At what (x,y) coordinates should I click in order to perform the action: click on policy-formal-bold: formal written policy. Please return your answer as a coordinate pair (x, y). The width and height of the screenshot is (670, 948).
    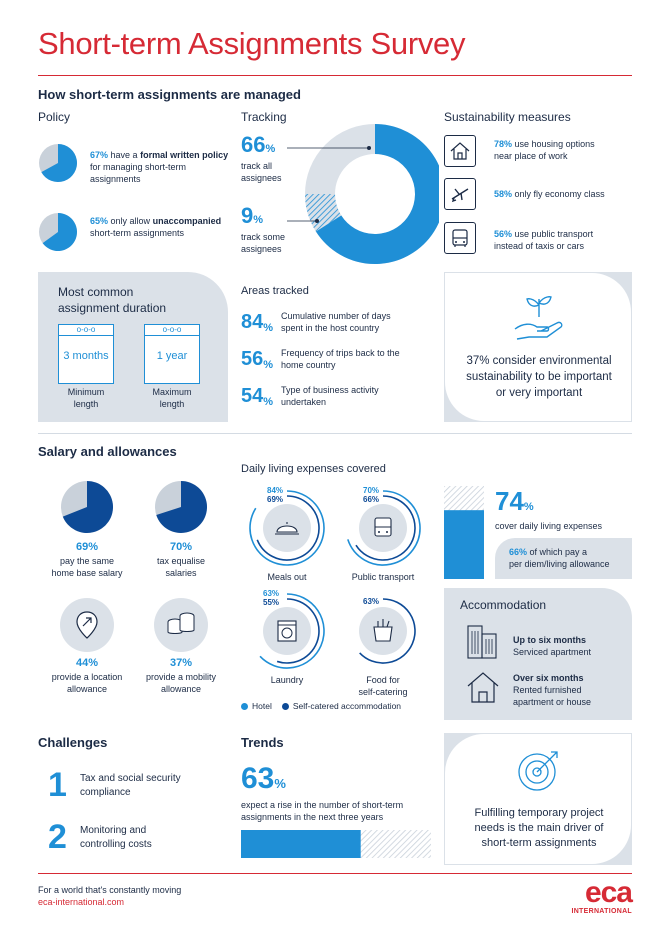
    Looking at the image, I should click on (184, 155).